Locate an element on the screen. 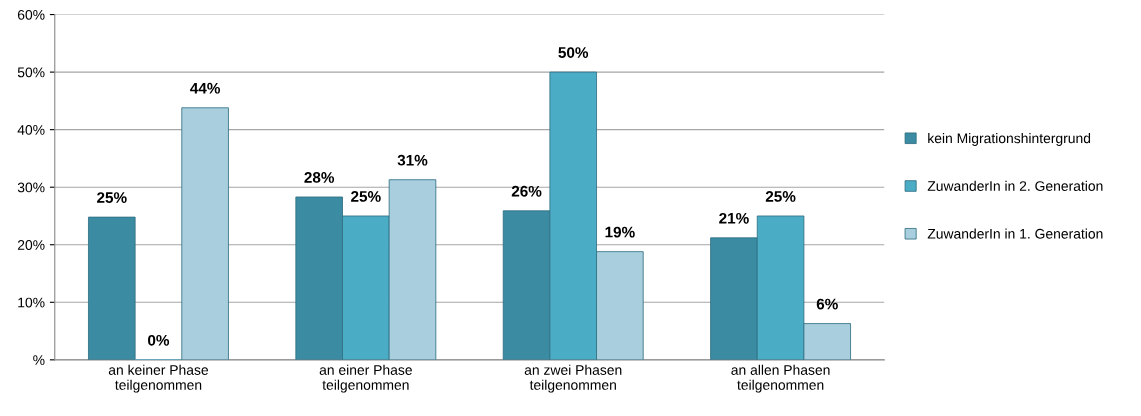  data-label: 26% is located at coordinates (526, 191).